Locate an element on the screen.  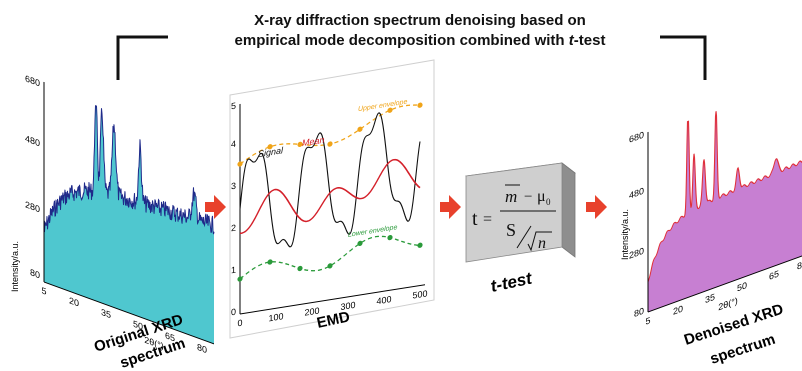
original-xtick: 80 is located at coordinates (202, 348).